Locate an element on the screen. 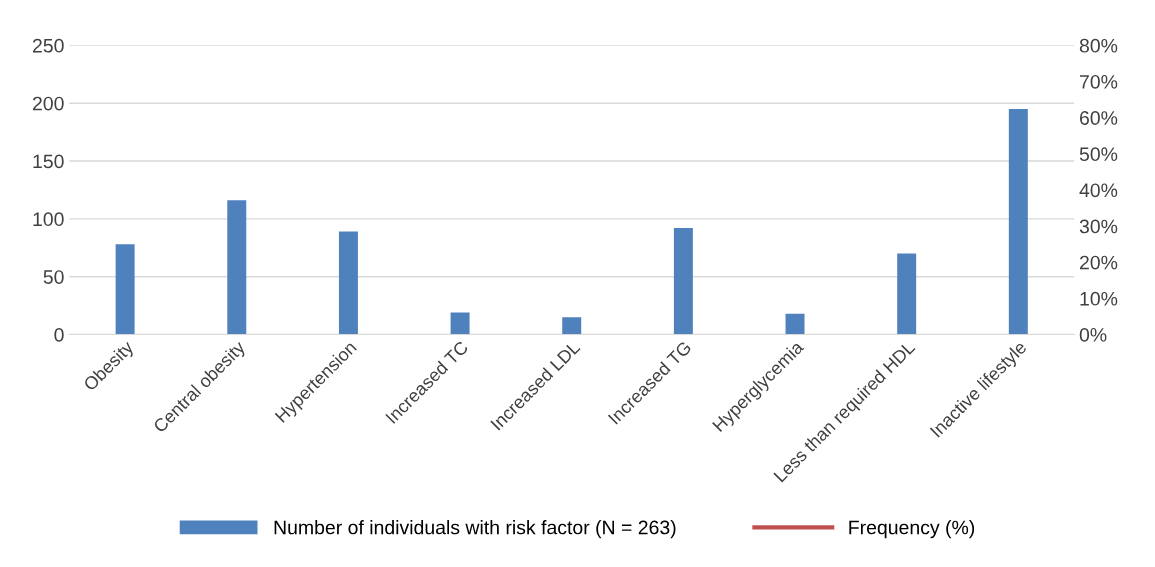  y-tick-label: 0 is located at coordinates (59, 335).